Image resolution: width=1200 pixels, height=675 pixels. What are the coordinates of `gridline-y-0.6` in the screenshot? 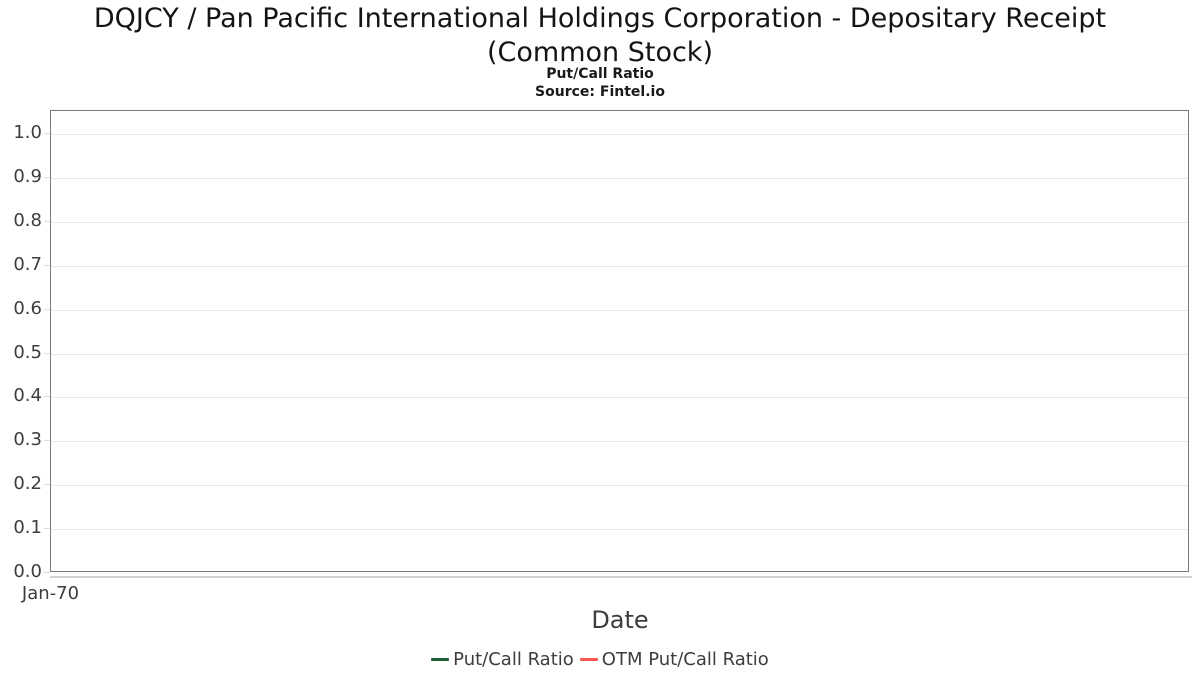 It's located at (619, 310).